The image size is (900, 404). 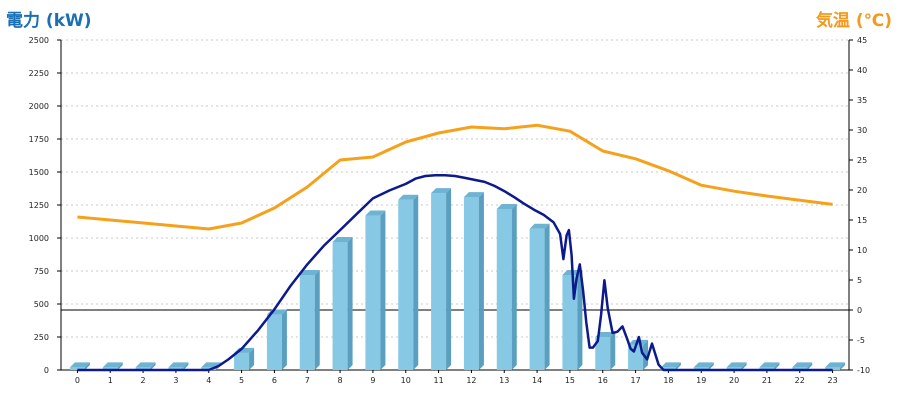 What do you see at coordinates (39, 106) in the screenshot?
I see `left-tick-label: 2000` at bounding box center [39, 106].